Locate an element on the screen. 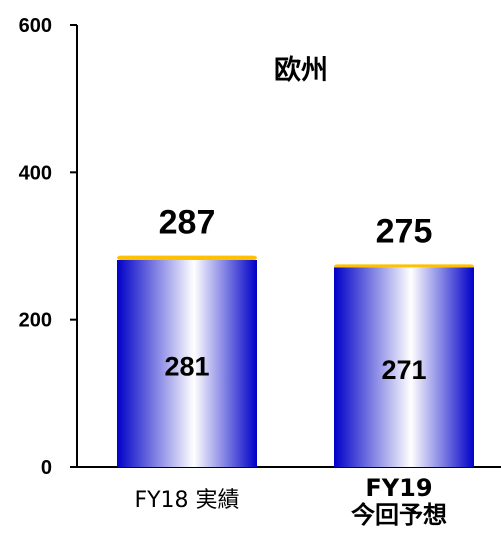  data-label: 271 is located at coordinates (403, 370).